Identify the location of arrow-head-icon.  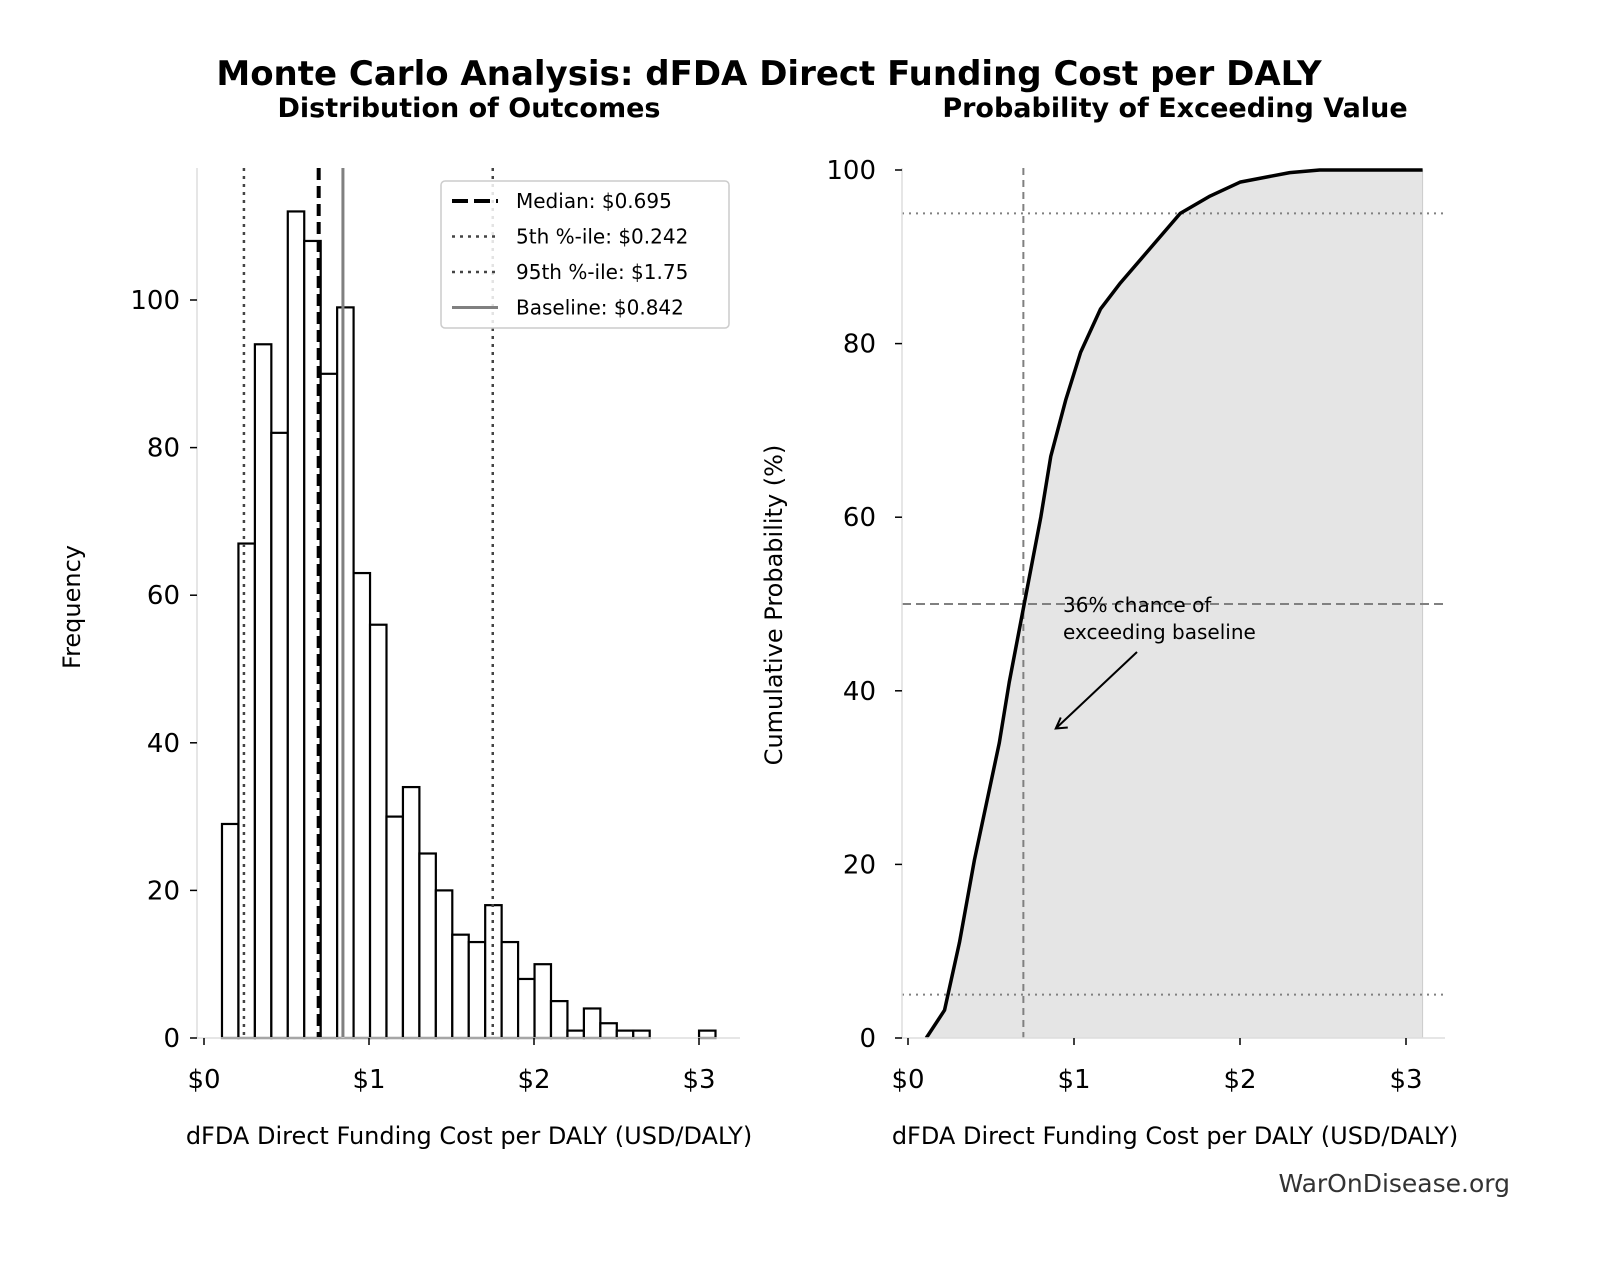
(1061, 723).